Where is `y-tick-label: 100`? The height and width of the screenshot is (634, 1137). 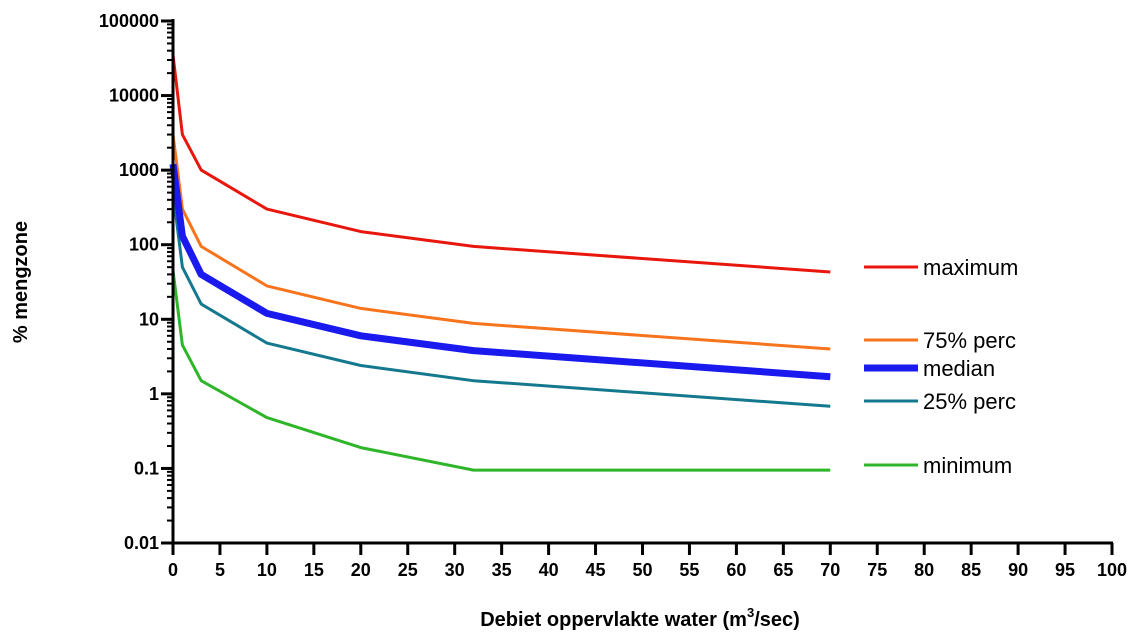 y-tick-label: 100 is located at coordinates (144, 245).